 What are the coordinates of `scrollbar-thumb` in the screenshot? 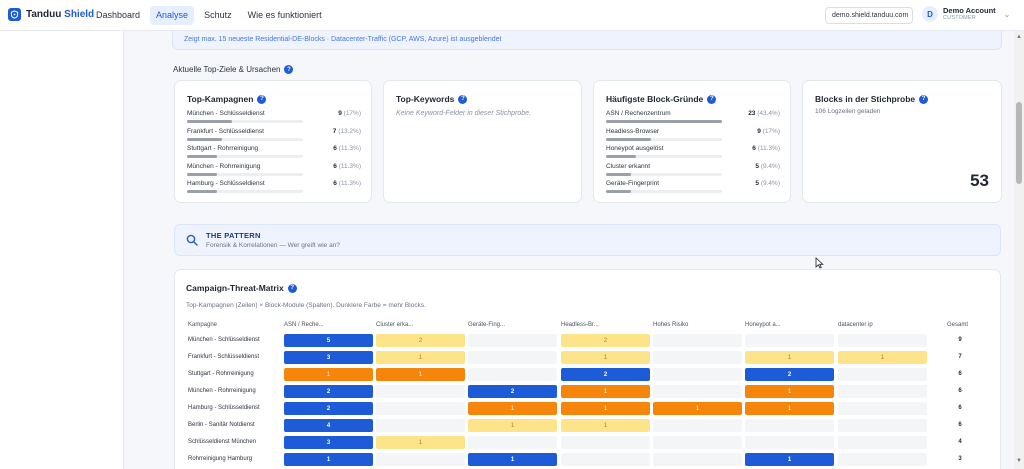 It's located at (1019, 143).